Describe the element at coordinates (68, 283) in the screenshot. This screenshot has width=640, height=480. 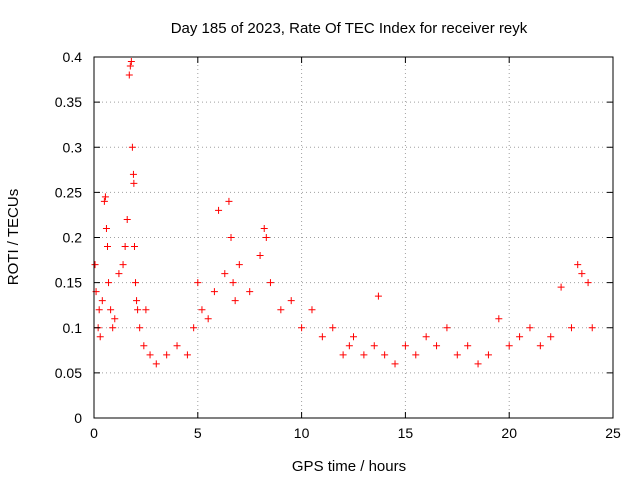
I see `y-tick-label: 0.15` at that location.